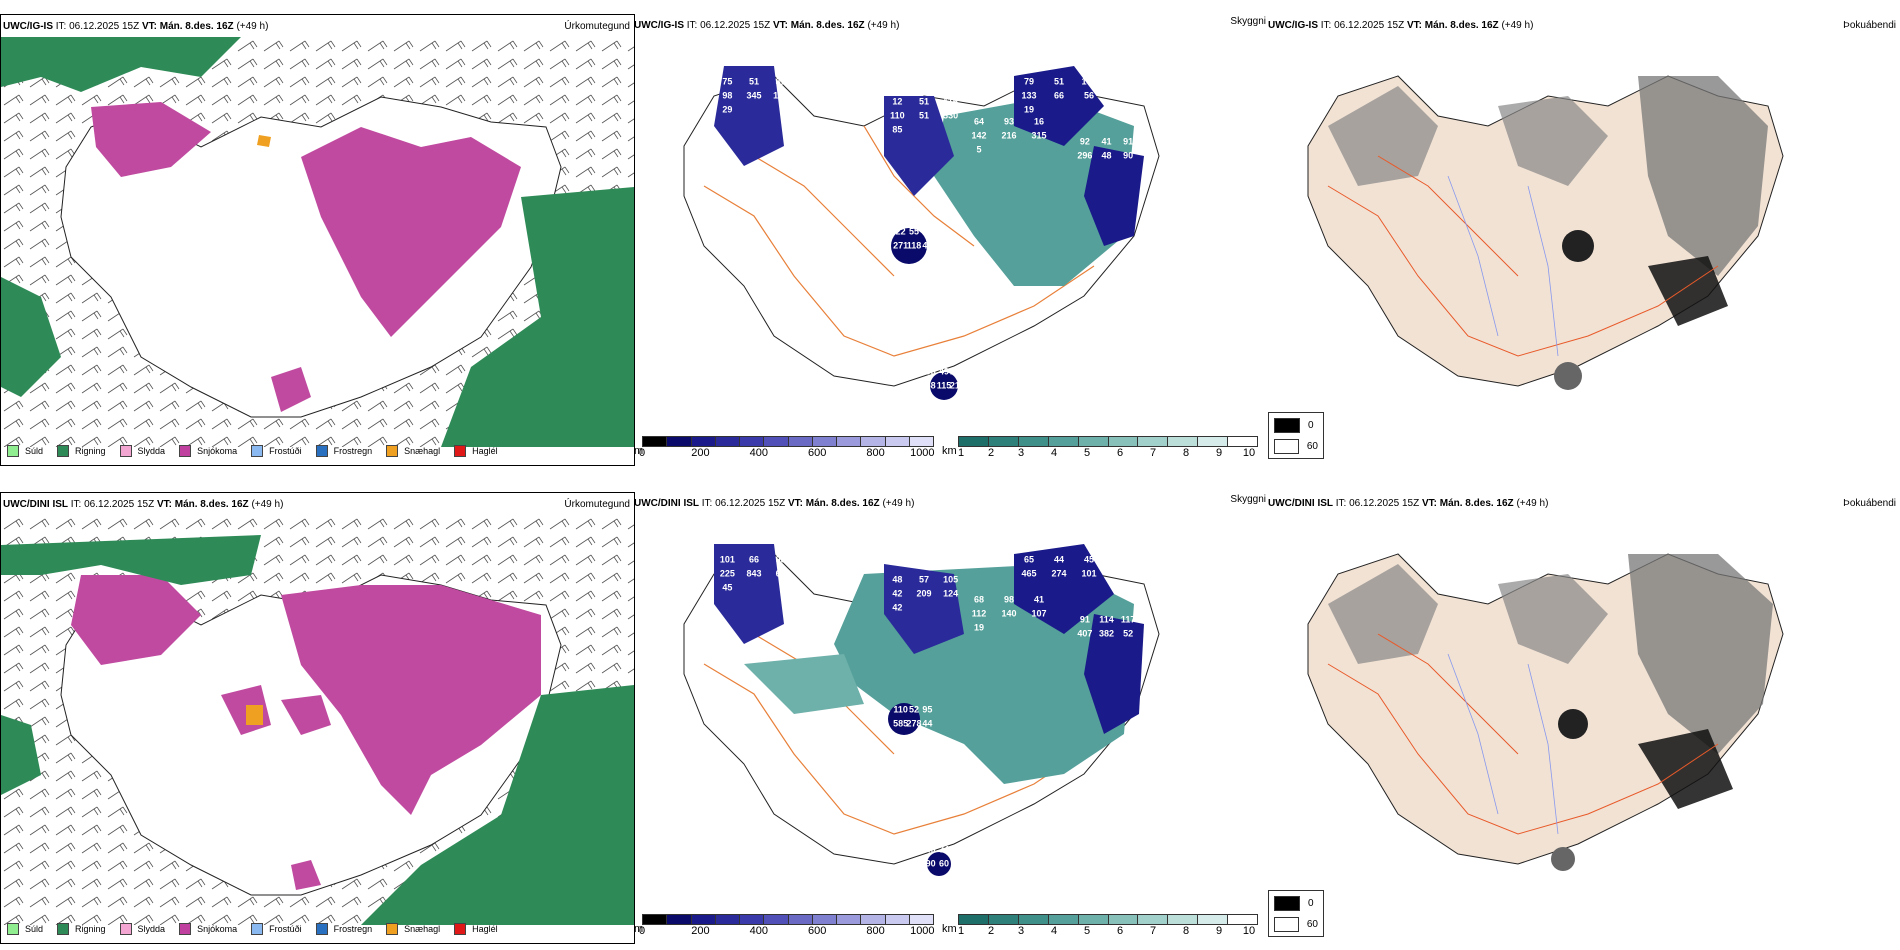  Describe the element at coordinates (727, 81) in the screenshot. I see `cloud-base-label: 75` at that location.